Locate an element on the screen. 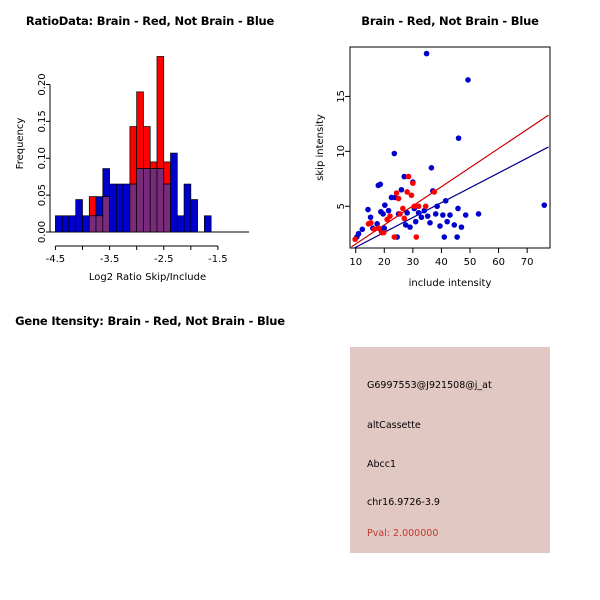 Image resolution: width=600 pixels, height=600 pixels. plot-area is located at coordinates (450, 149).